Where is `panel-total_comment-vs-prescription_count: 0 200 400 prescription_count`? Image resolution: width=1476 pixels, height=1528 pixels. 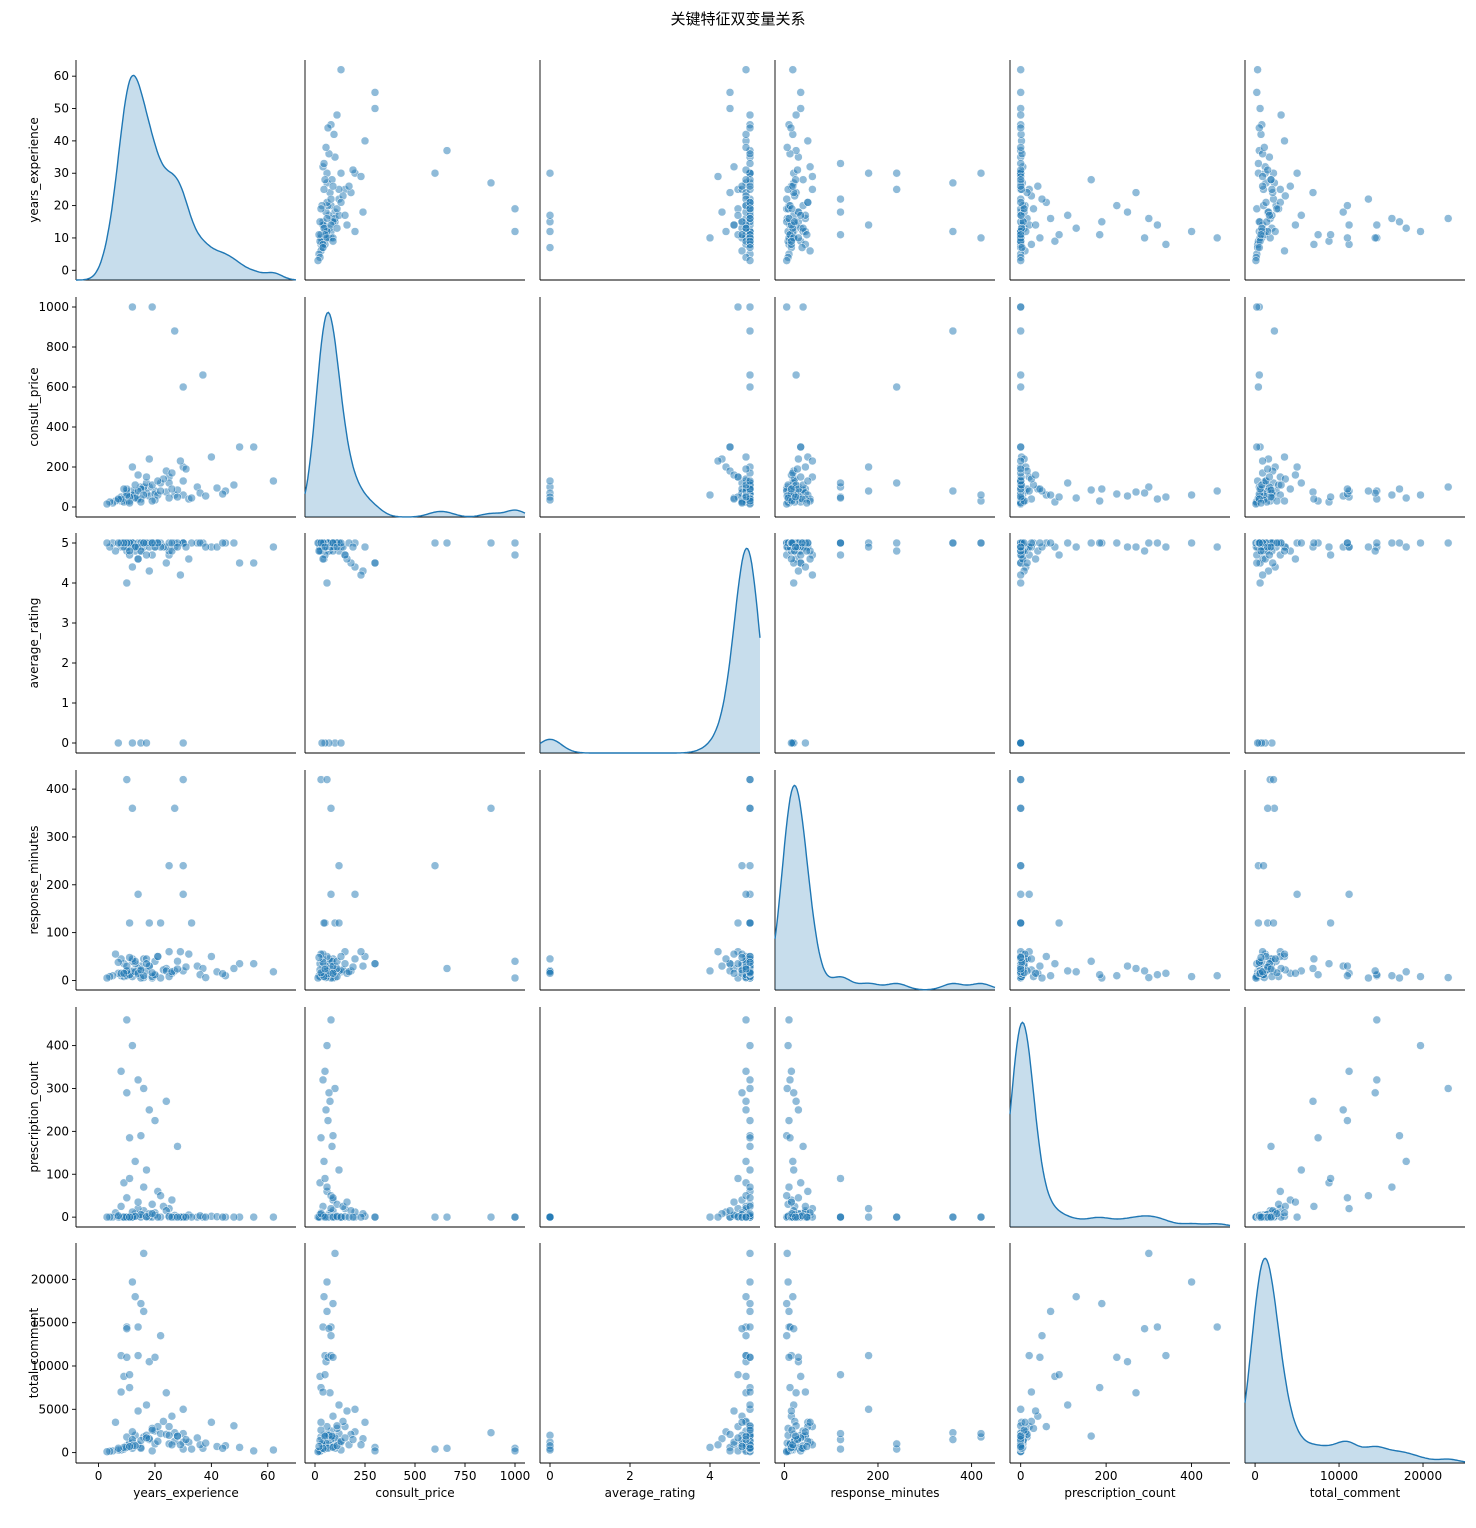 panel-total_comment-vs-prescription_count: 0 200 400 prescription_count is located at coordinates (1119, 1371).